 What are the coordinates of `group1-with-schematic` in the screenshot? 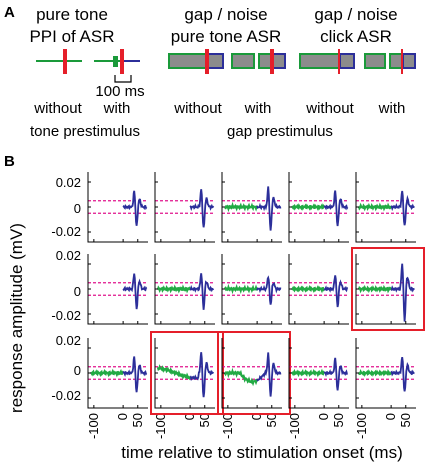 It's located at (117, 66).